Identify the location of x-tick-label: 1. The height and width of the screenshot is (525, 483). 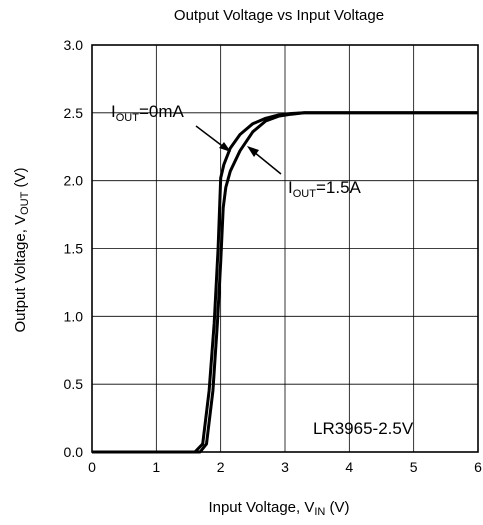
(156, 467).